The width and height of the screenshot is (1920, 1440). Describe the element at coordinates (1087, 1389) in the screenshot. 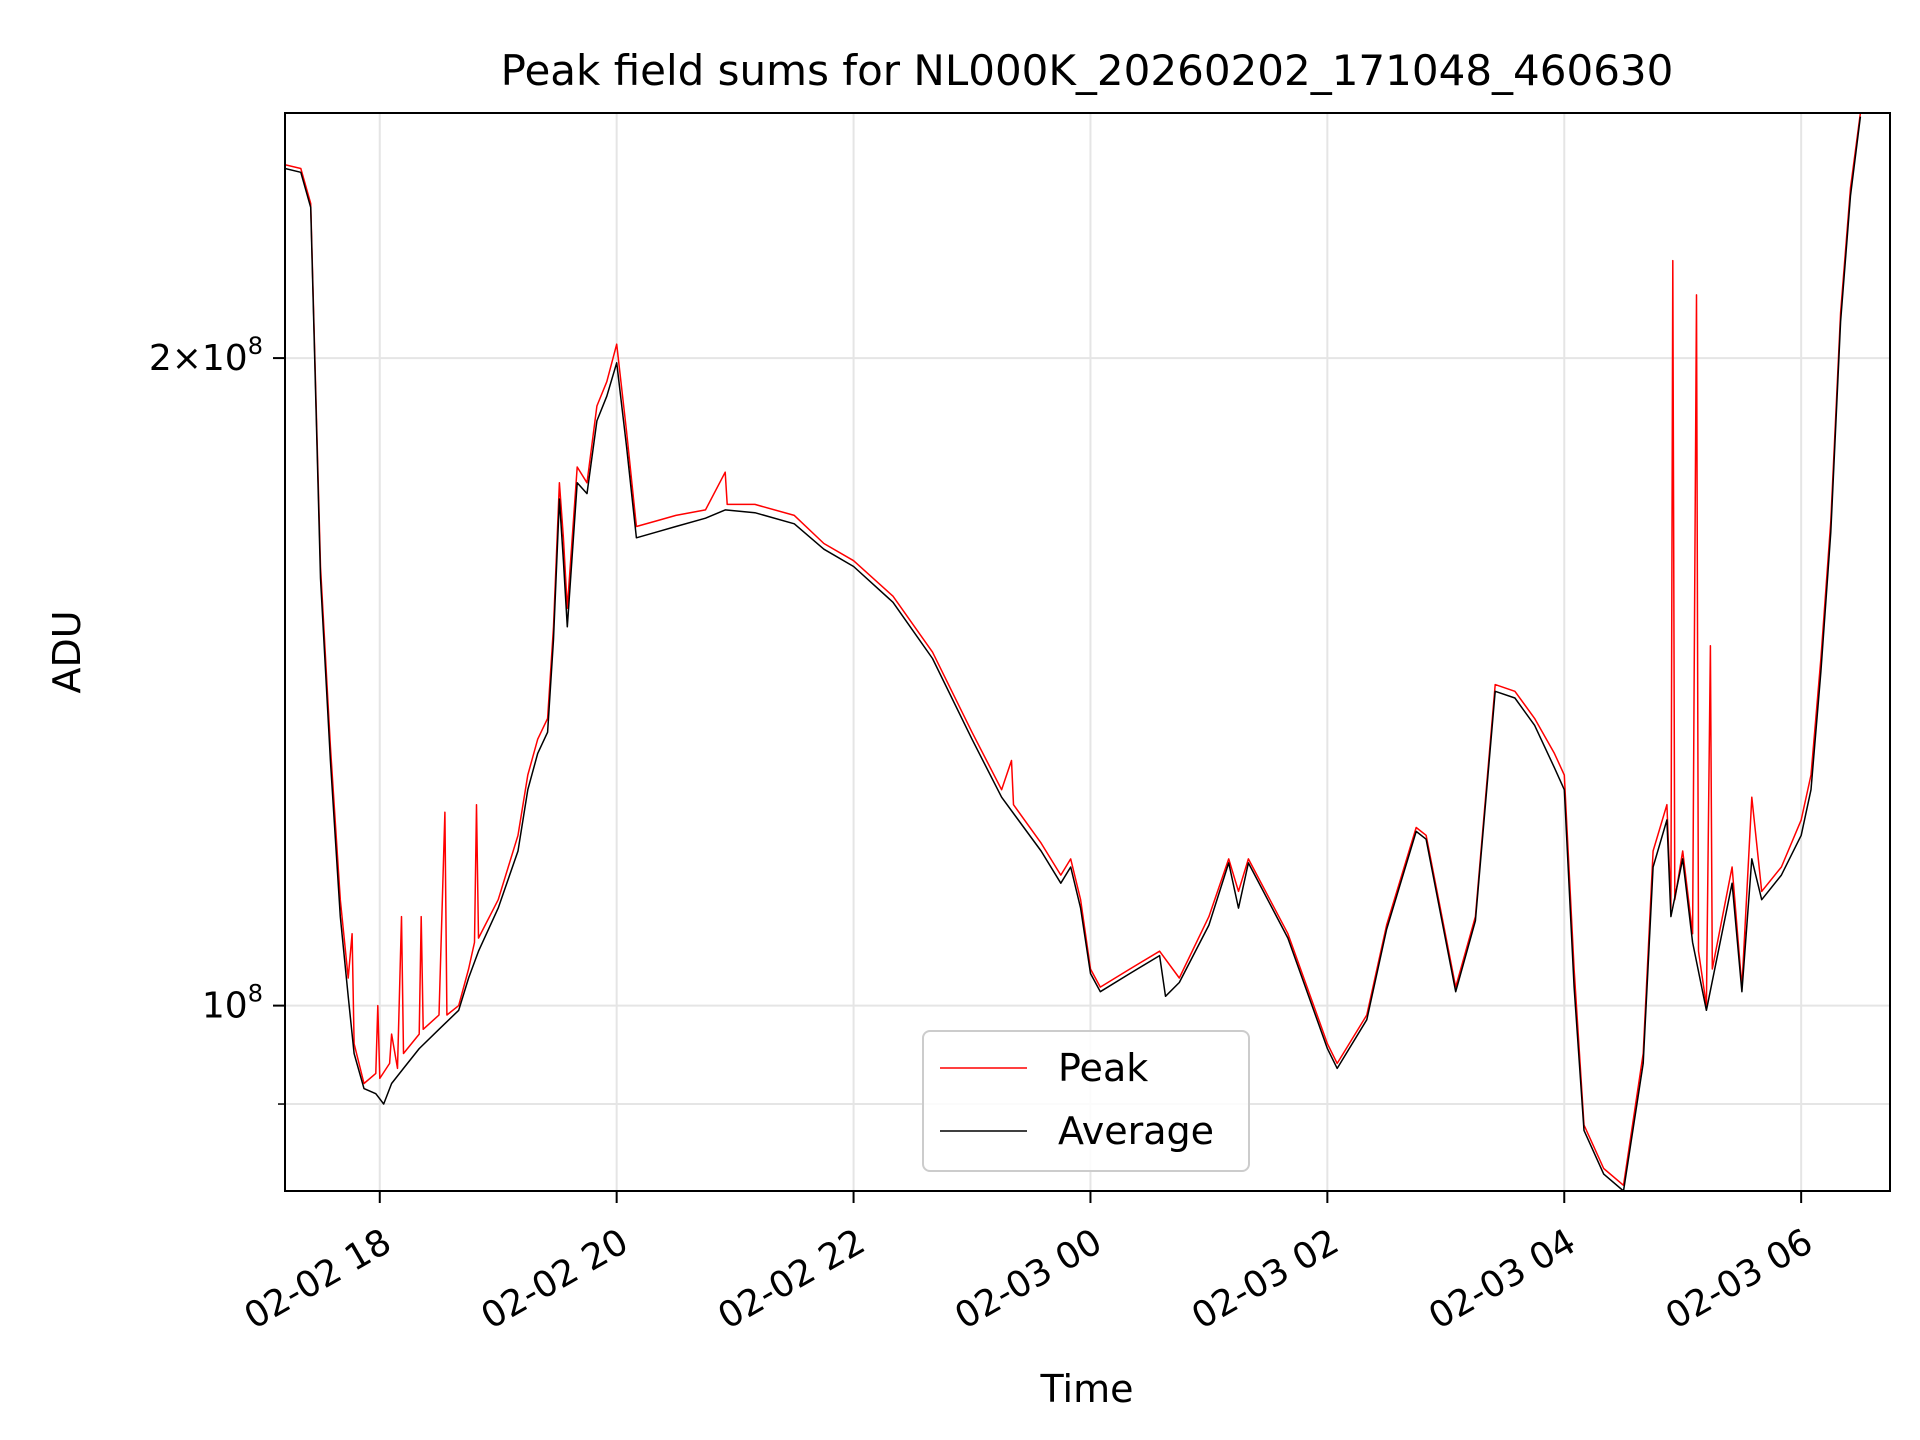

I see `x-axis-label: Time` at that location.